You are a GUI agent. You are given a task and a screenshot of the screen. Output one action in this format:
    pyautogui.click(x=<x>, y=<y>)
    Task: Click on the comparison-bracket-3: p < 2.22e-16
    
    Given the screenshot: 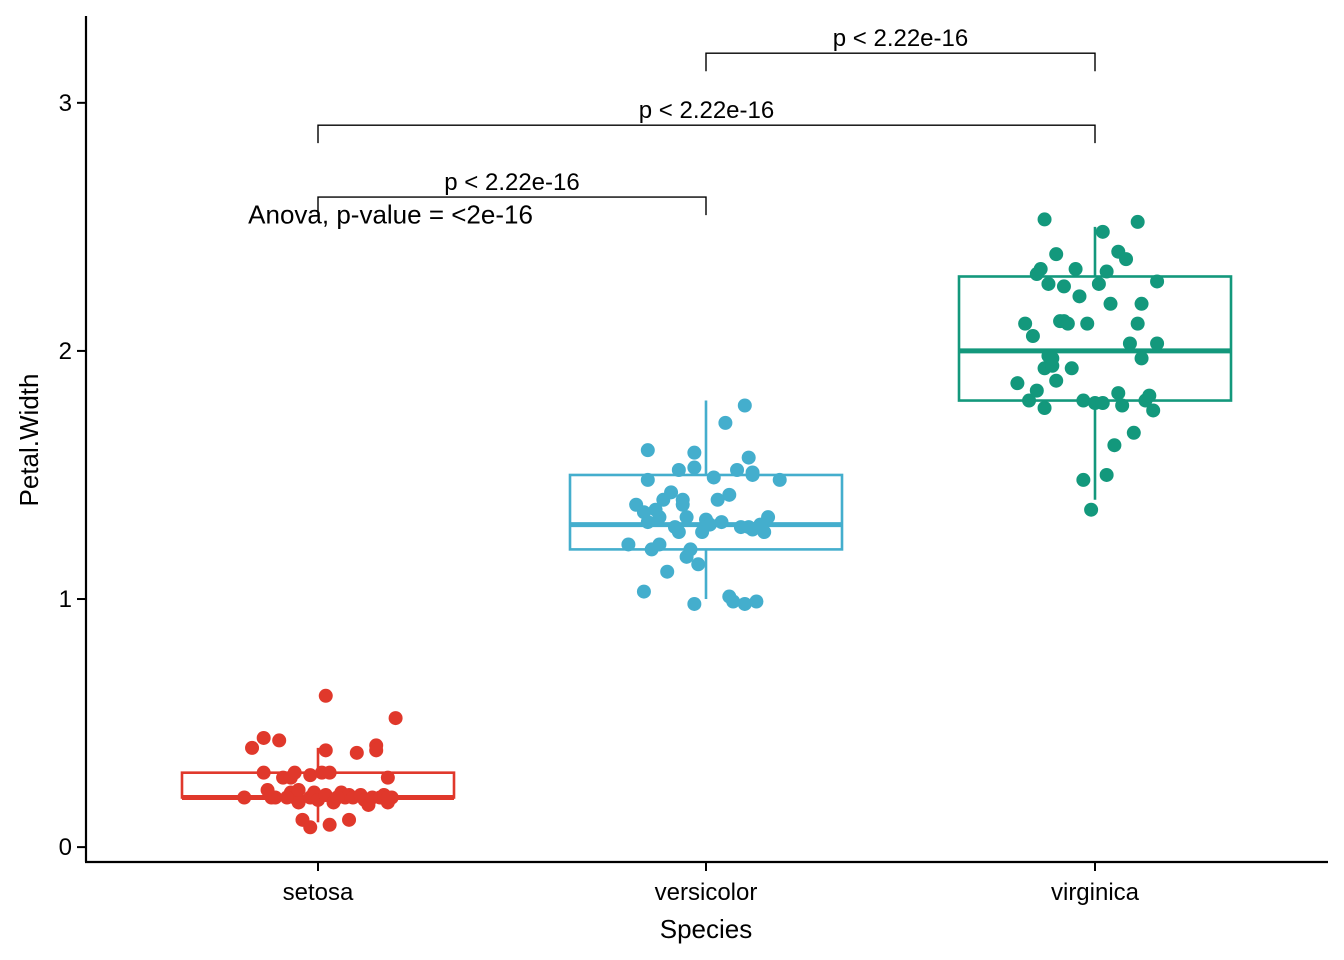 What is the action you would take?
    pyautogui.click(x=900, y=48)
    